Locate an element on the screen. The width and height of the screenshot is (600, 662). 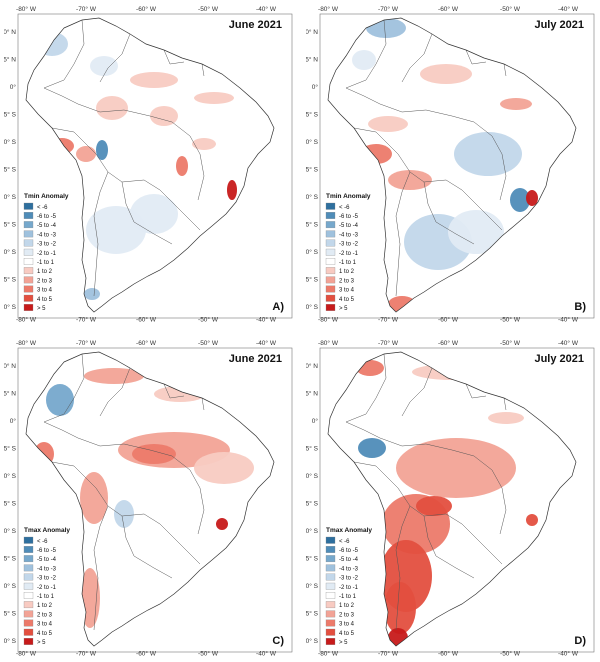
panel-label: A) is located at coordinates (278, 307).